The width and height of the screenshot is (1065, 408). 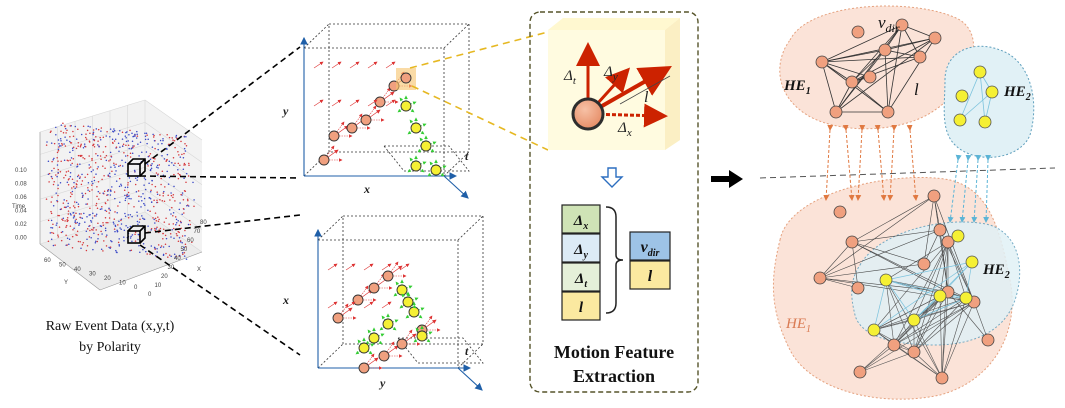 I want to click on event-node-highlight, so click(x=406, y=78).